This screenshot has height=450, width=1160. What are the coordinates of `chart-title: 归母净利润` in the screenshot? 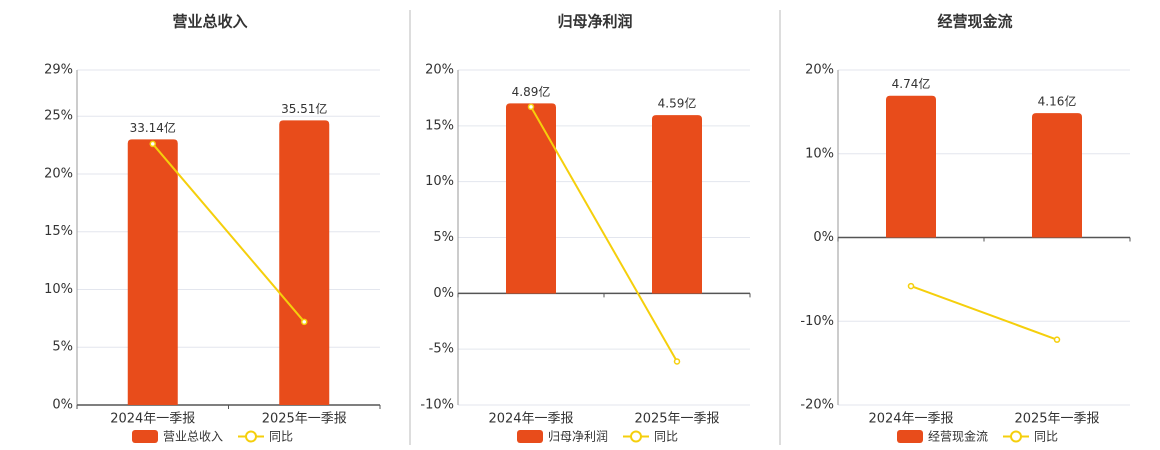 It's located at (594, 22).